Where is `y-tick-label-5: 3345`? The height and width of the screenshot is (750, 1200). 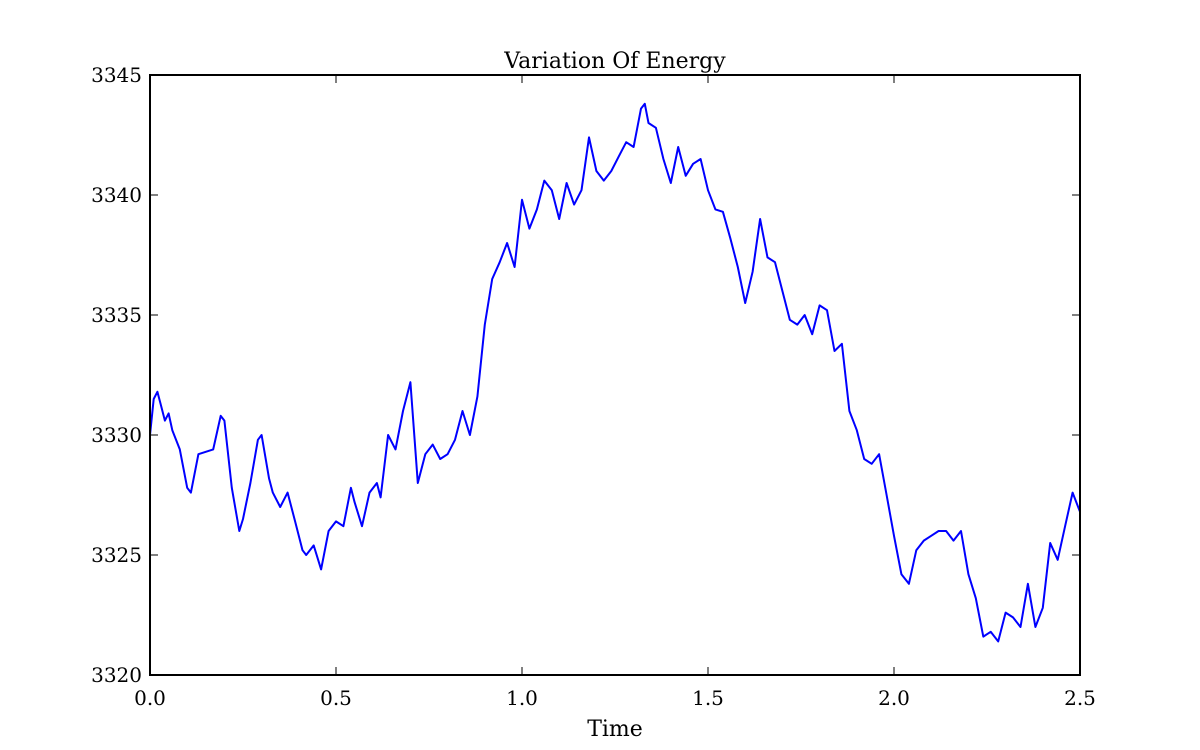 y-tick-label-5: 3345 is located at coordinates (116, 75).